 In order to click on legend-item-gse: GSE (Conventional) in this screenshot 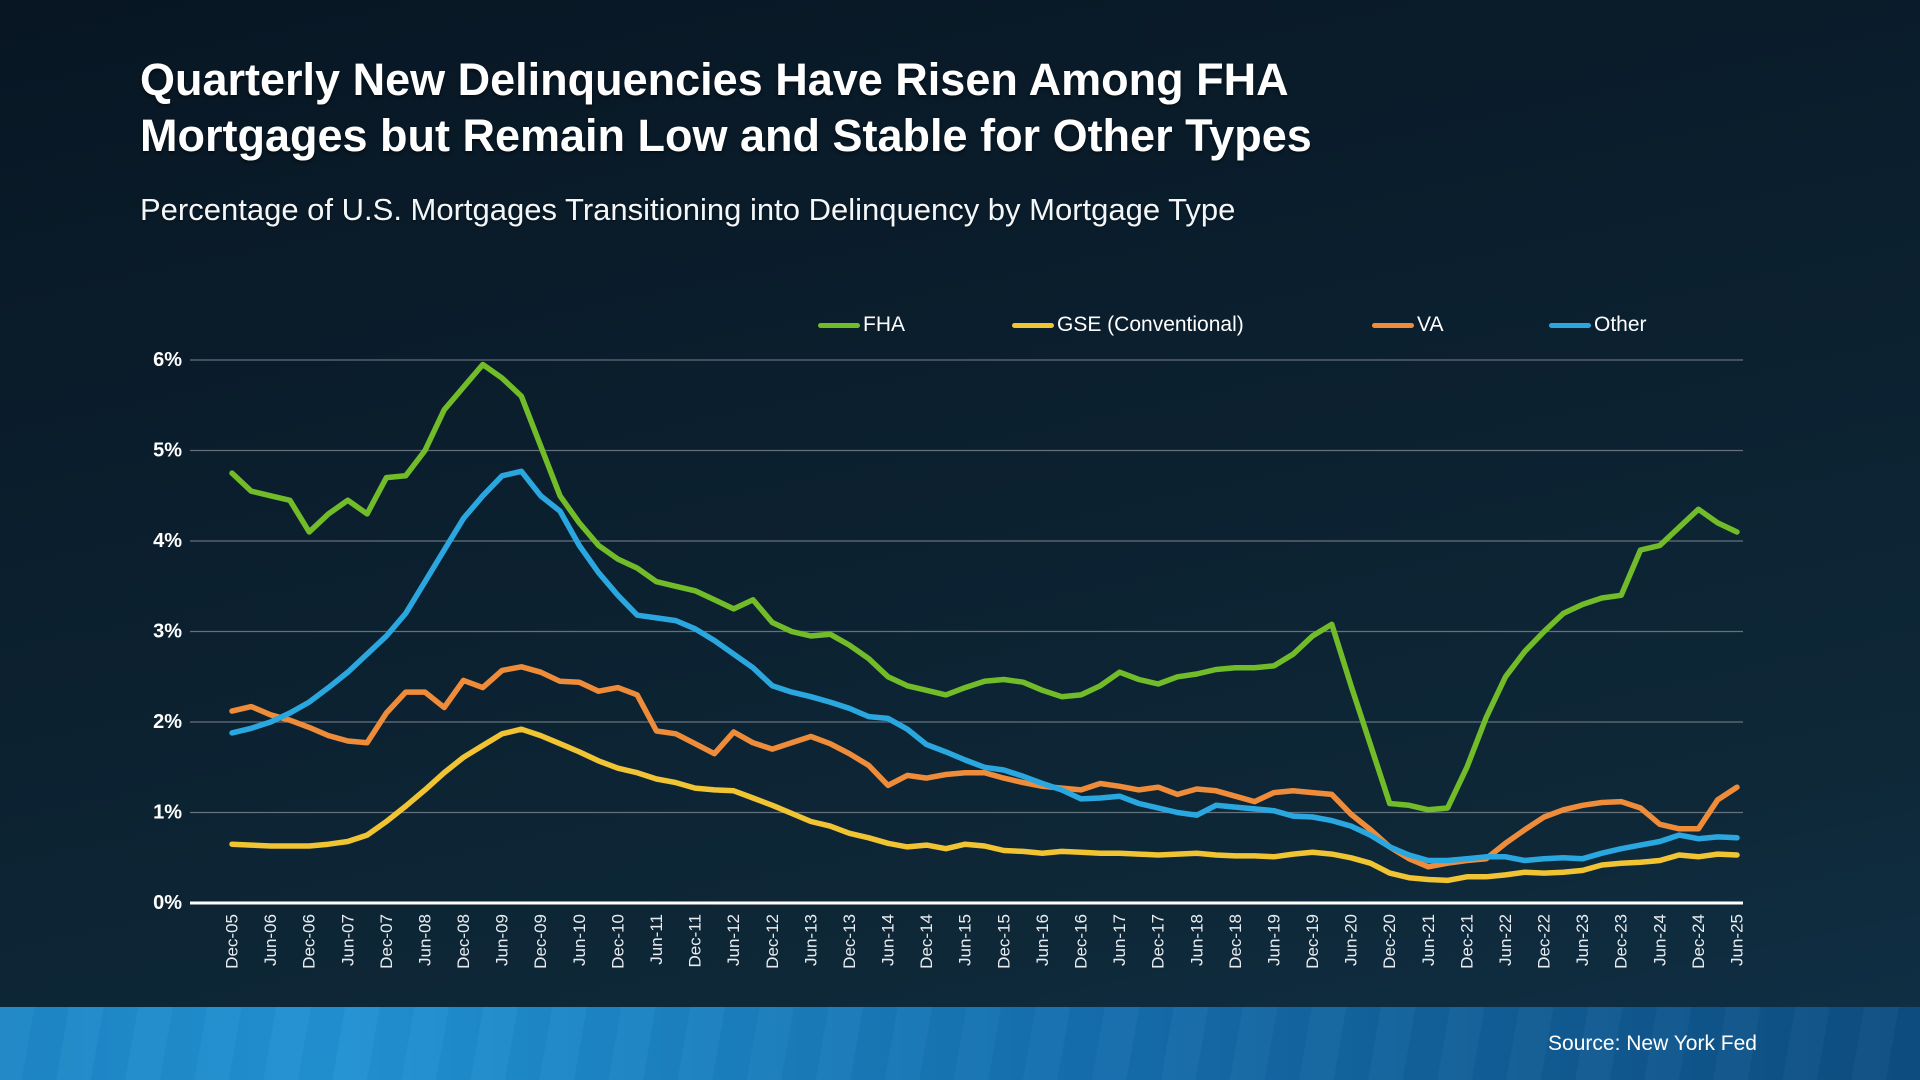, I will do `click(1128, 325)`.